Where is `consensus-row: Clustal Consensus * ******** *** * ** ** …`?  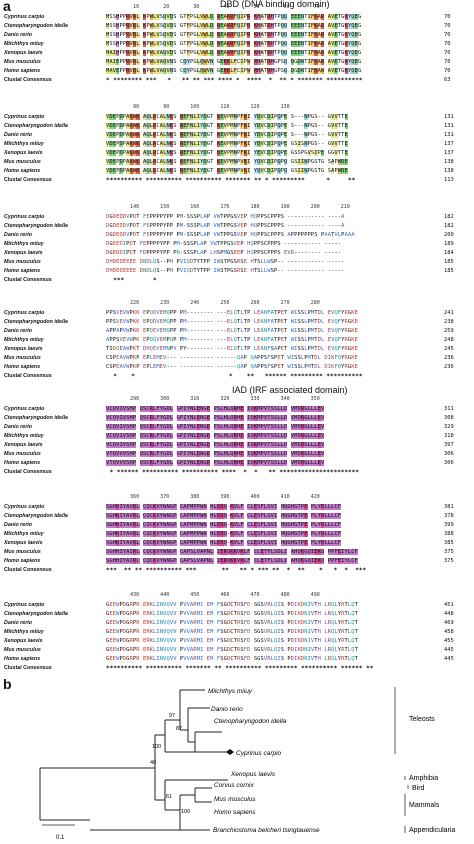
consensus-row: Clustal Consensus * ******** *** * ** ** … is located at coordinates (237, 81).